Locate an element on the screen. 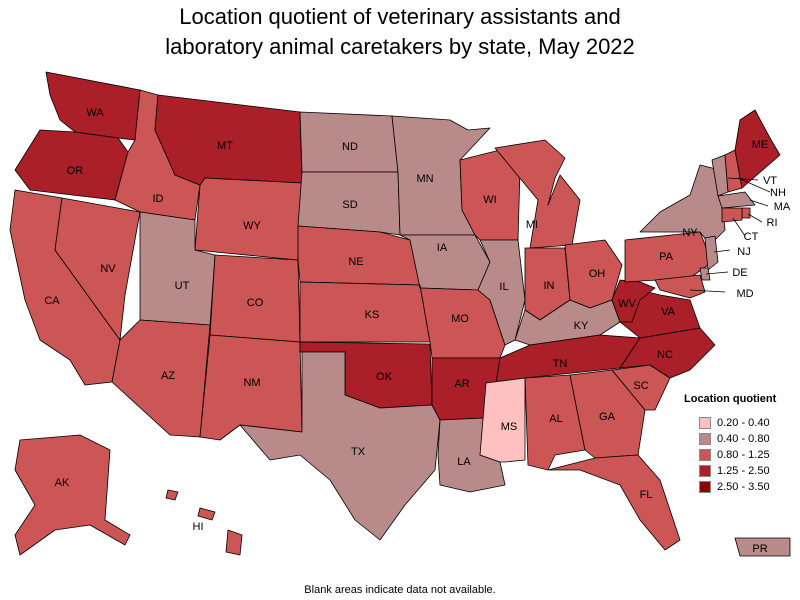  leader-line-md is located at coordinates (707, 291).